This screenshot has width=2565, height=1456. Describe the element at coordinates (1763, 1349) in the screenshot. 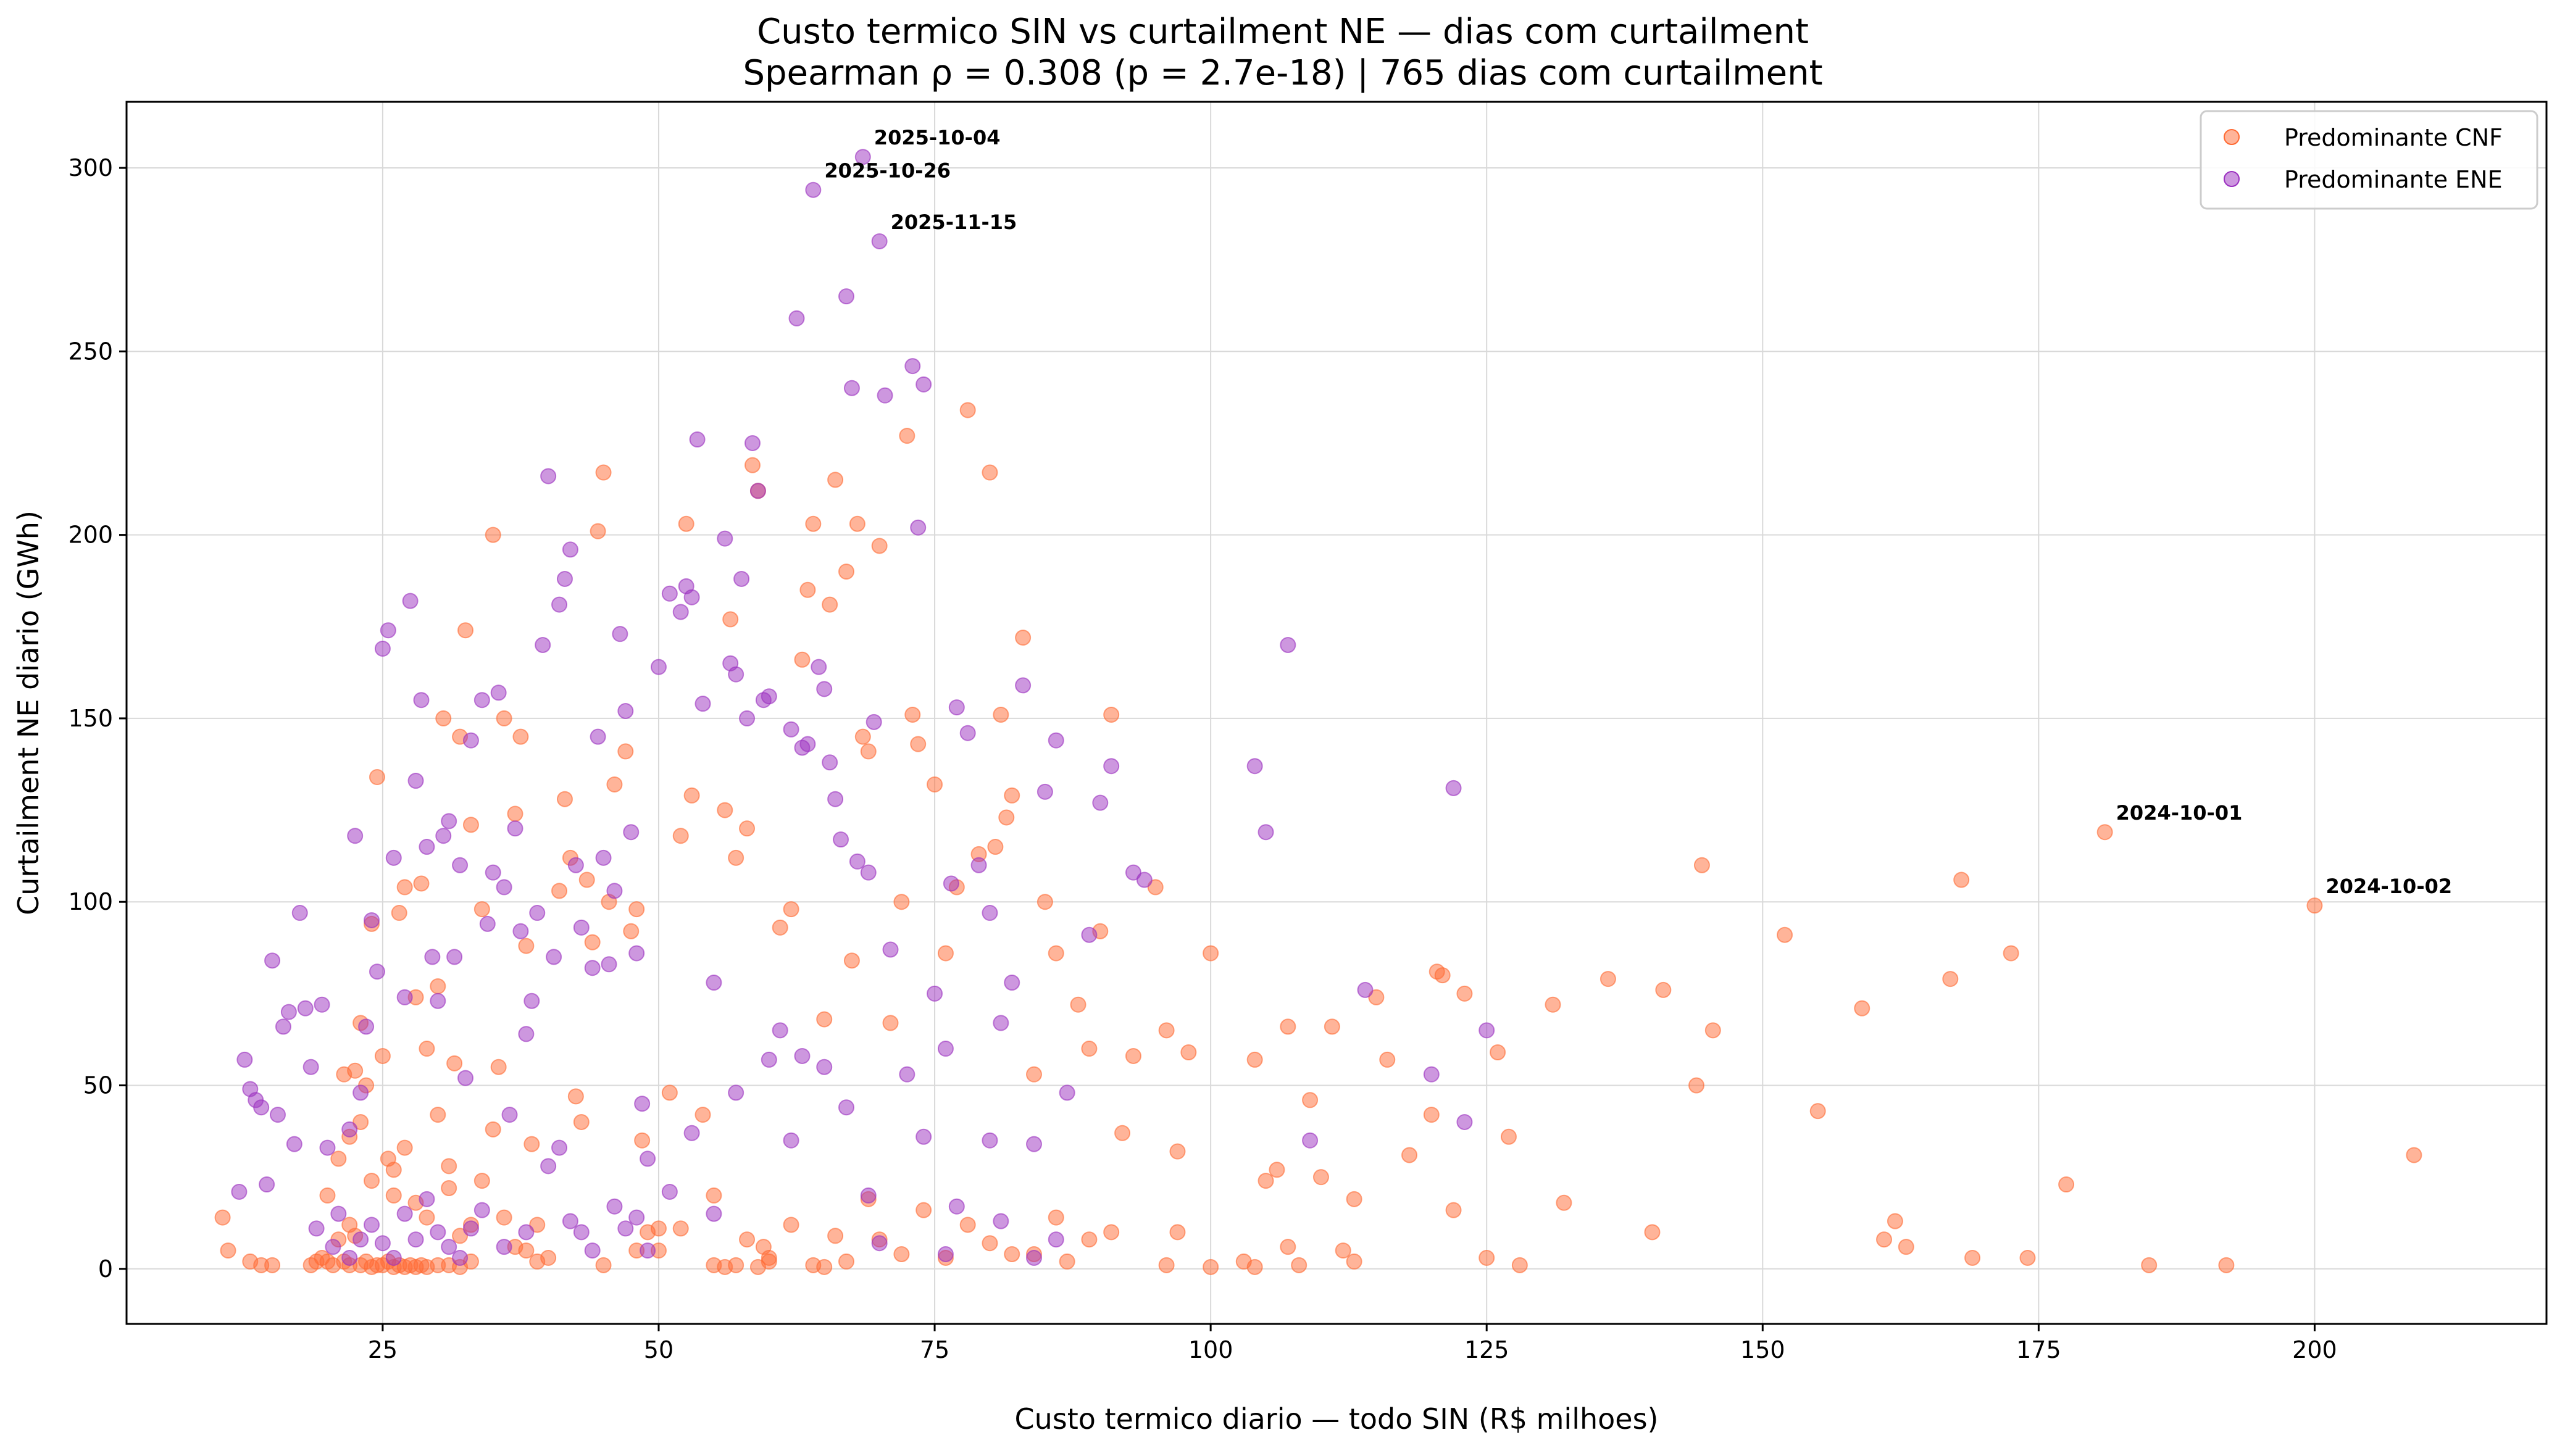

I see `x-tick-label: 150` at that location.